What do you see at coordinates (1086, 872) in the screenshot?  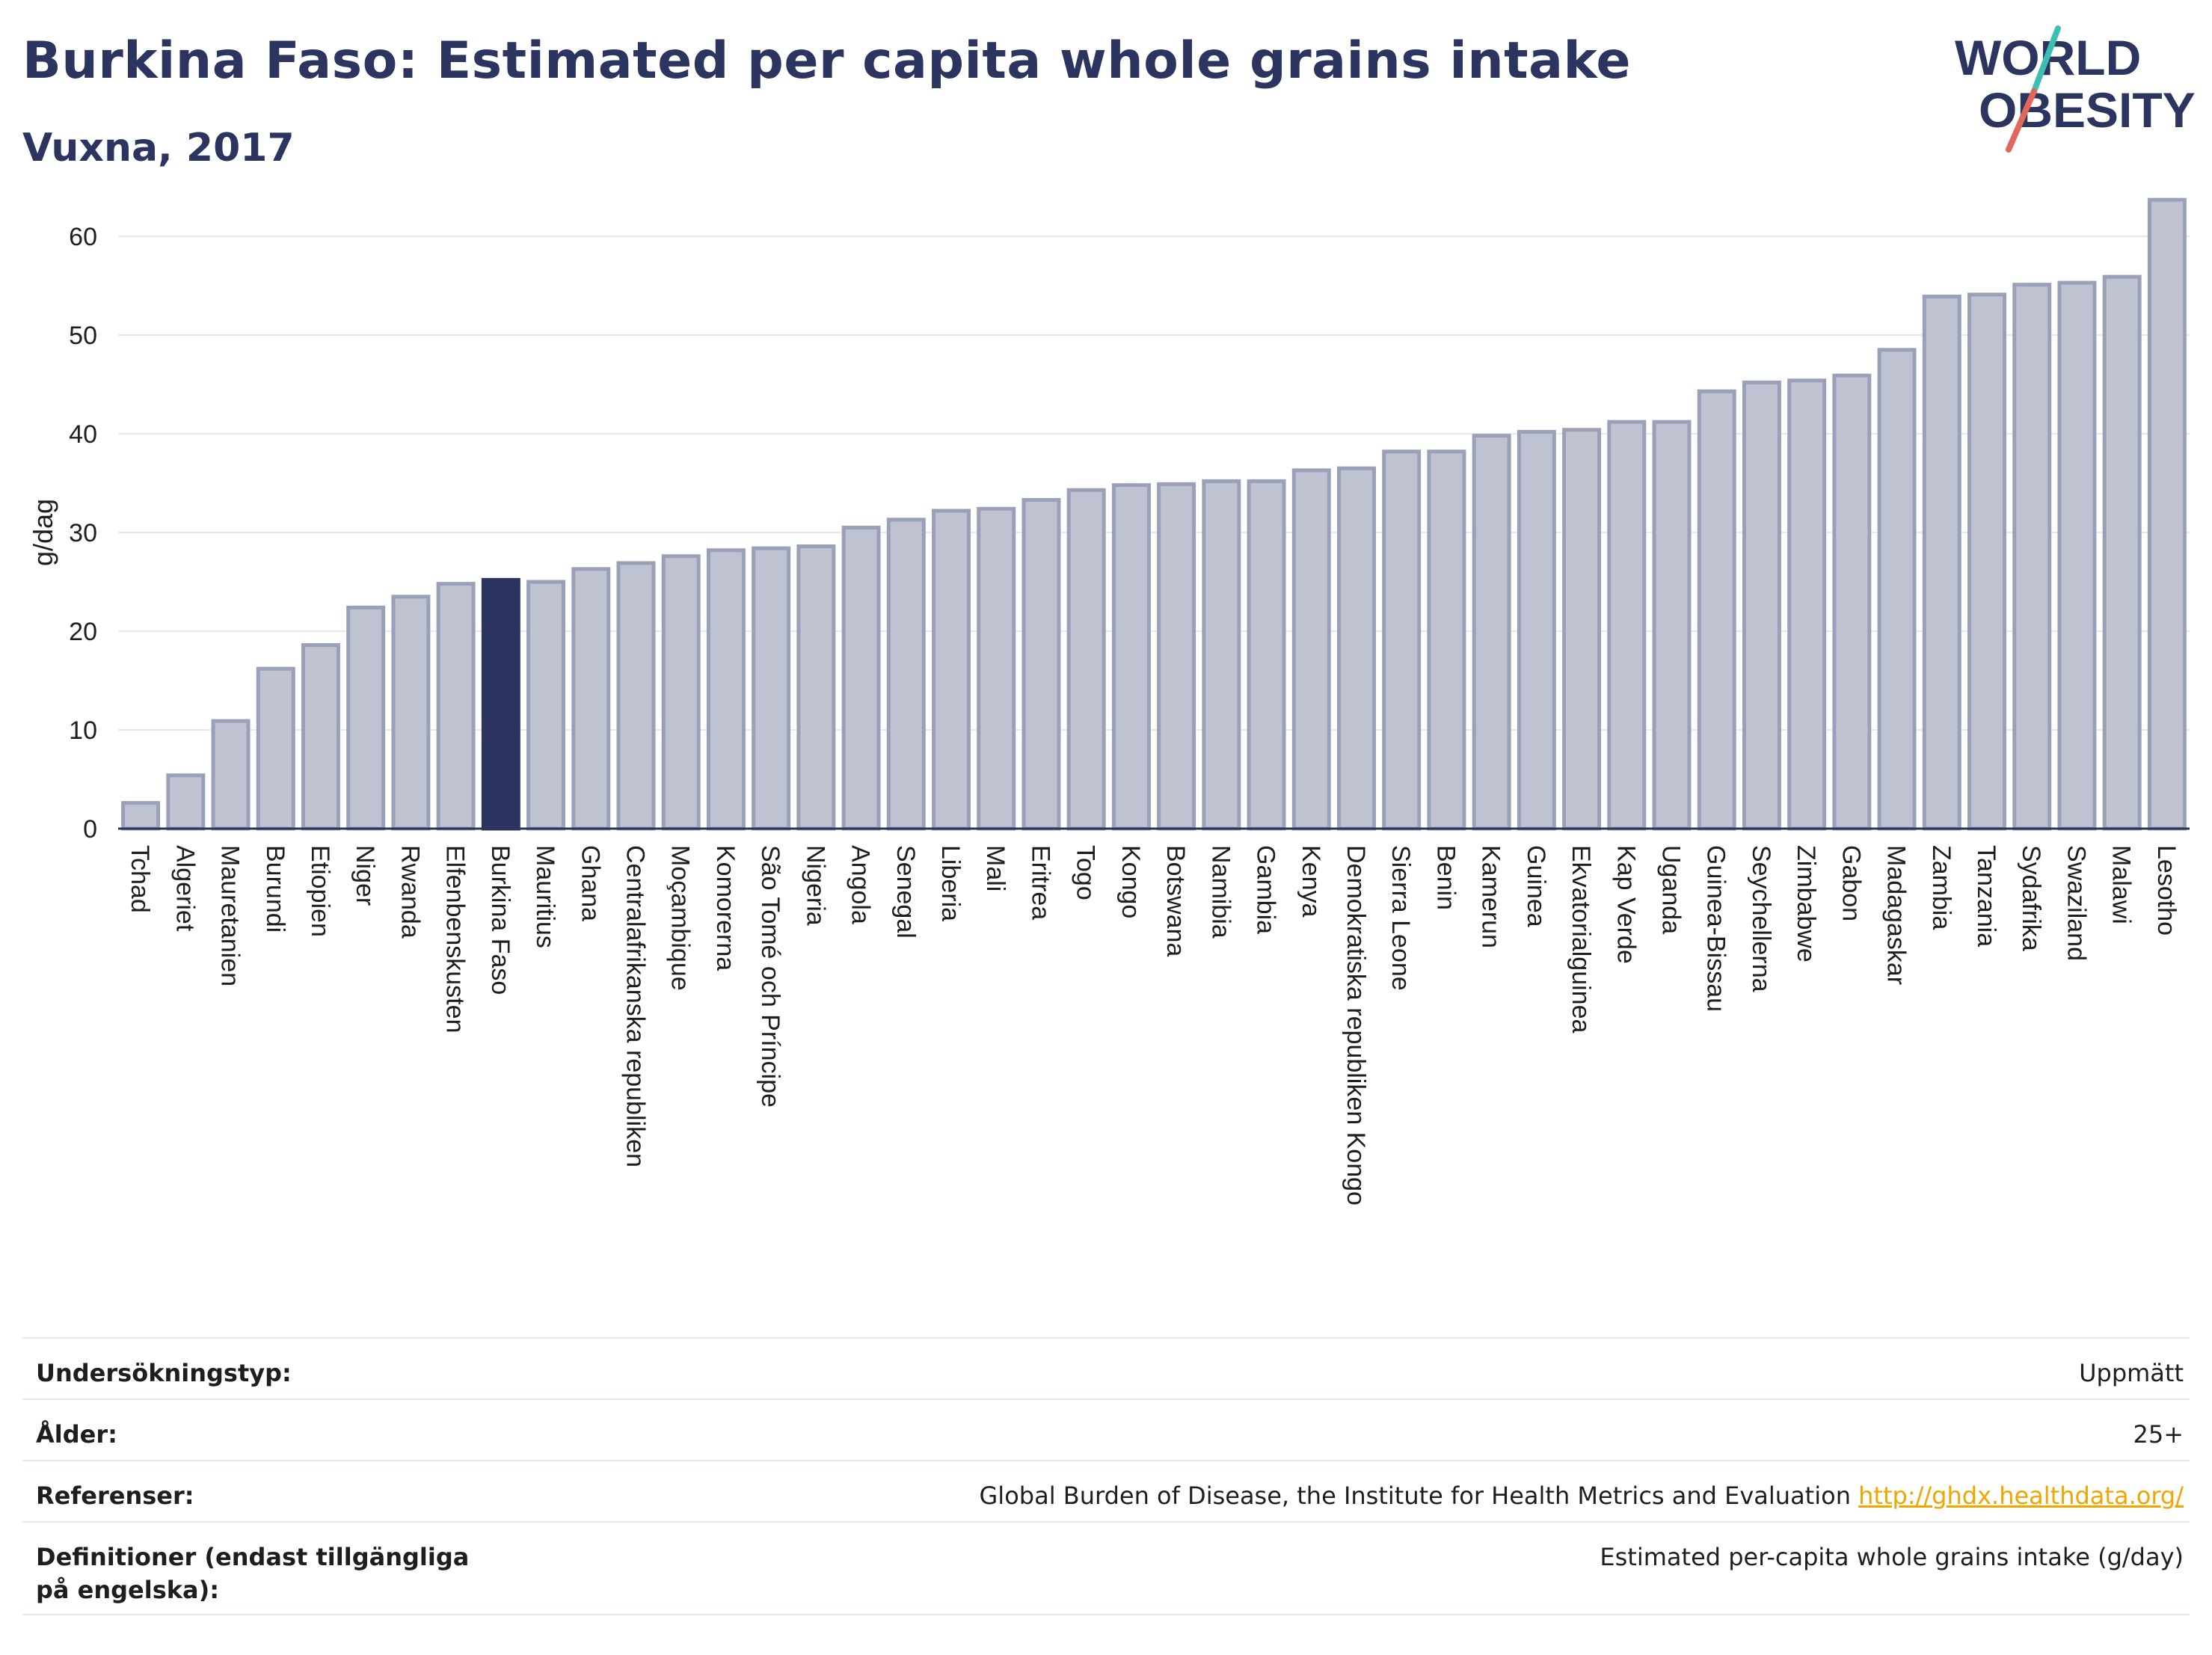 I see `x-tick-label: Togo` at bounding box center [1086, 872].